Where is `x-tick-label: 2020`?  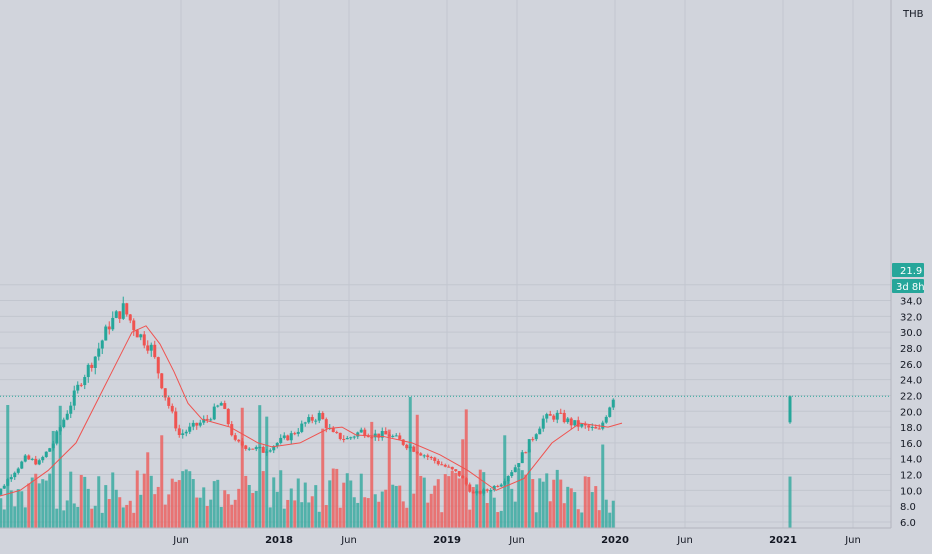 x-tick-label: 2020 is located at coordinates (615, 540).